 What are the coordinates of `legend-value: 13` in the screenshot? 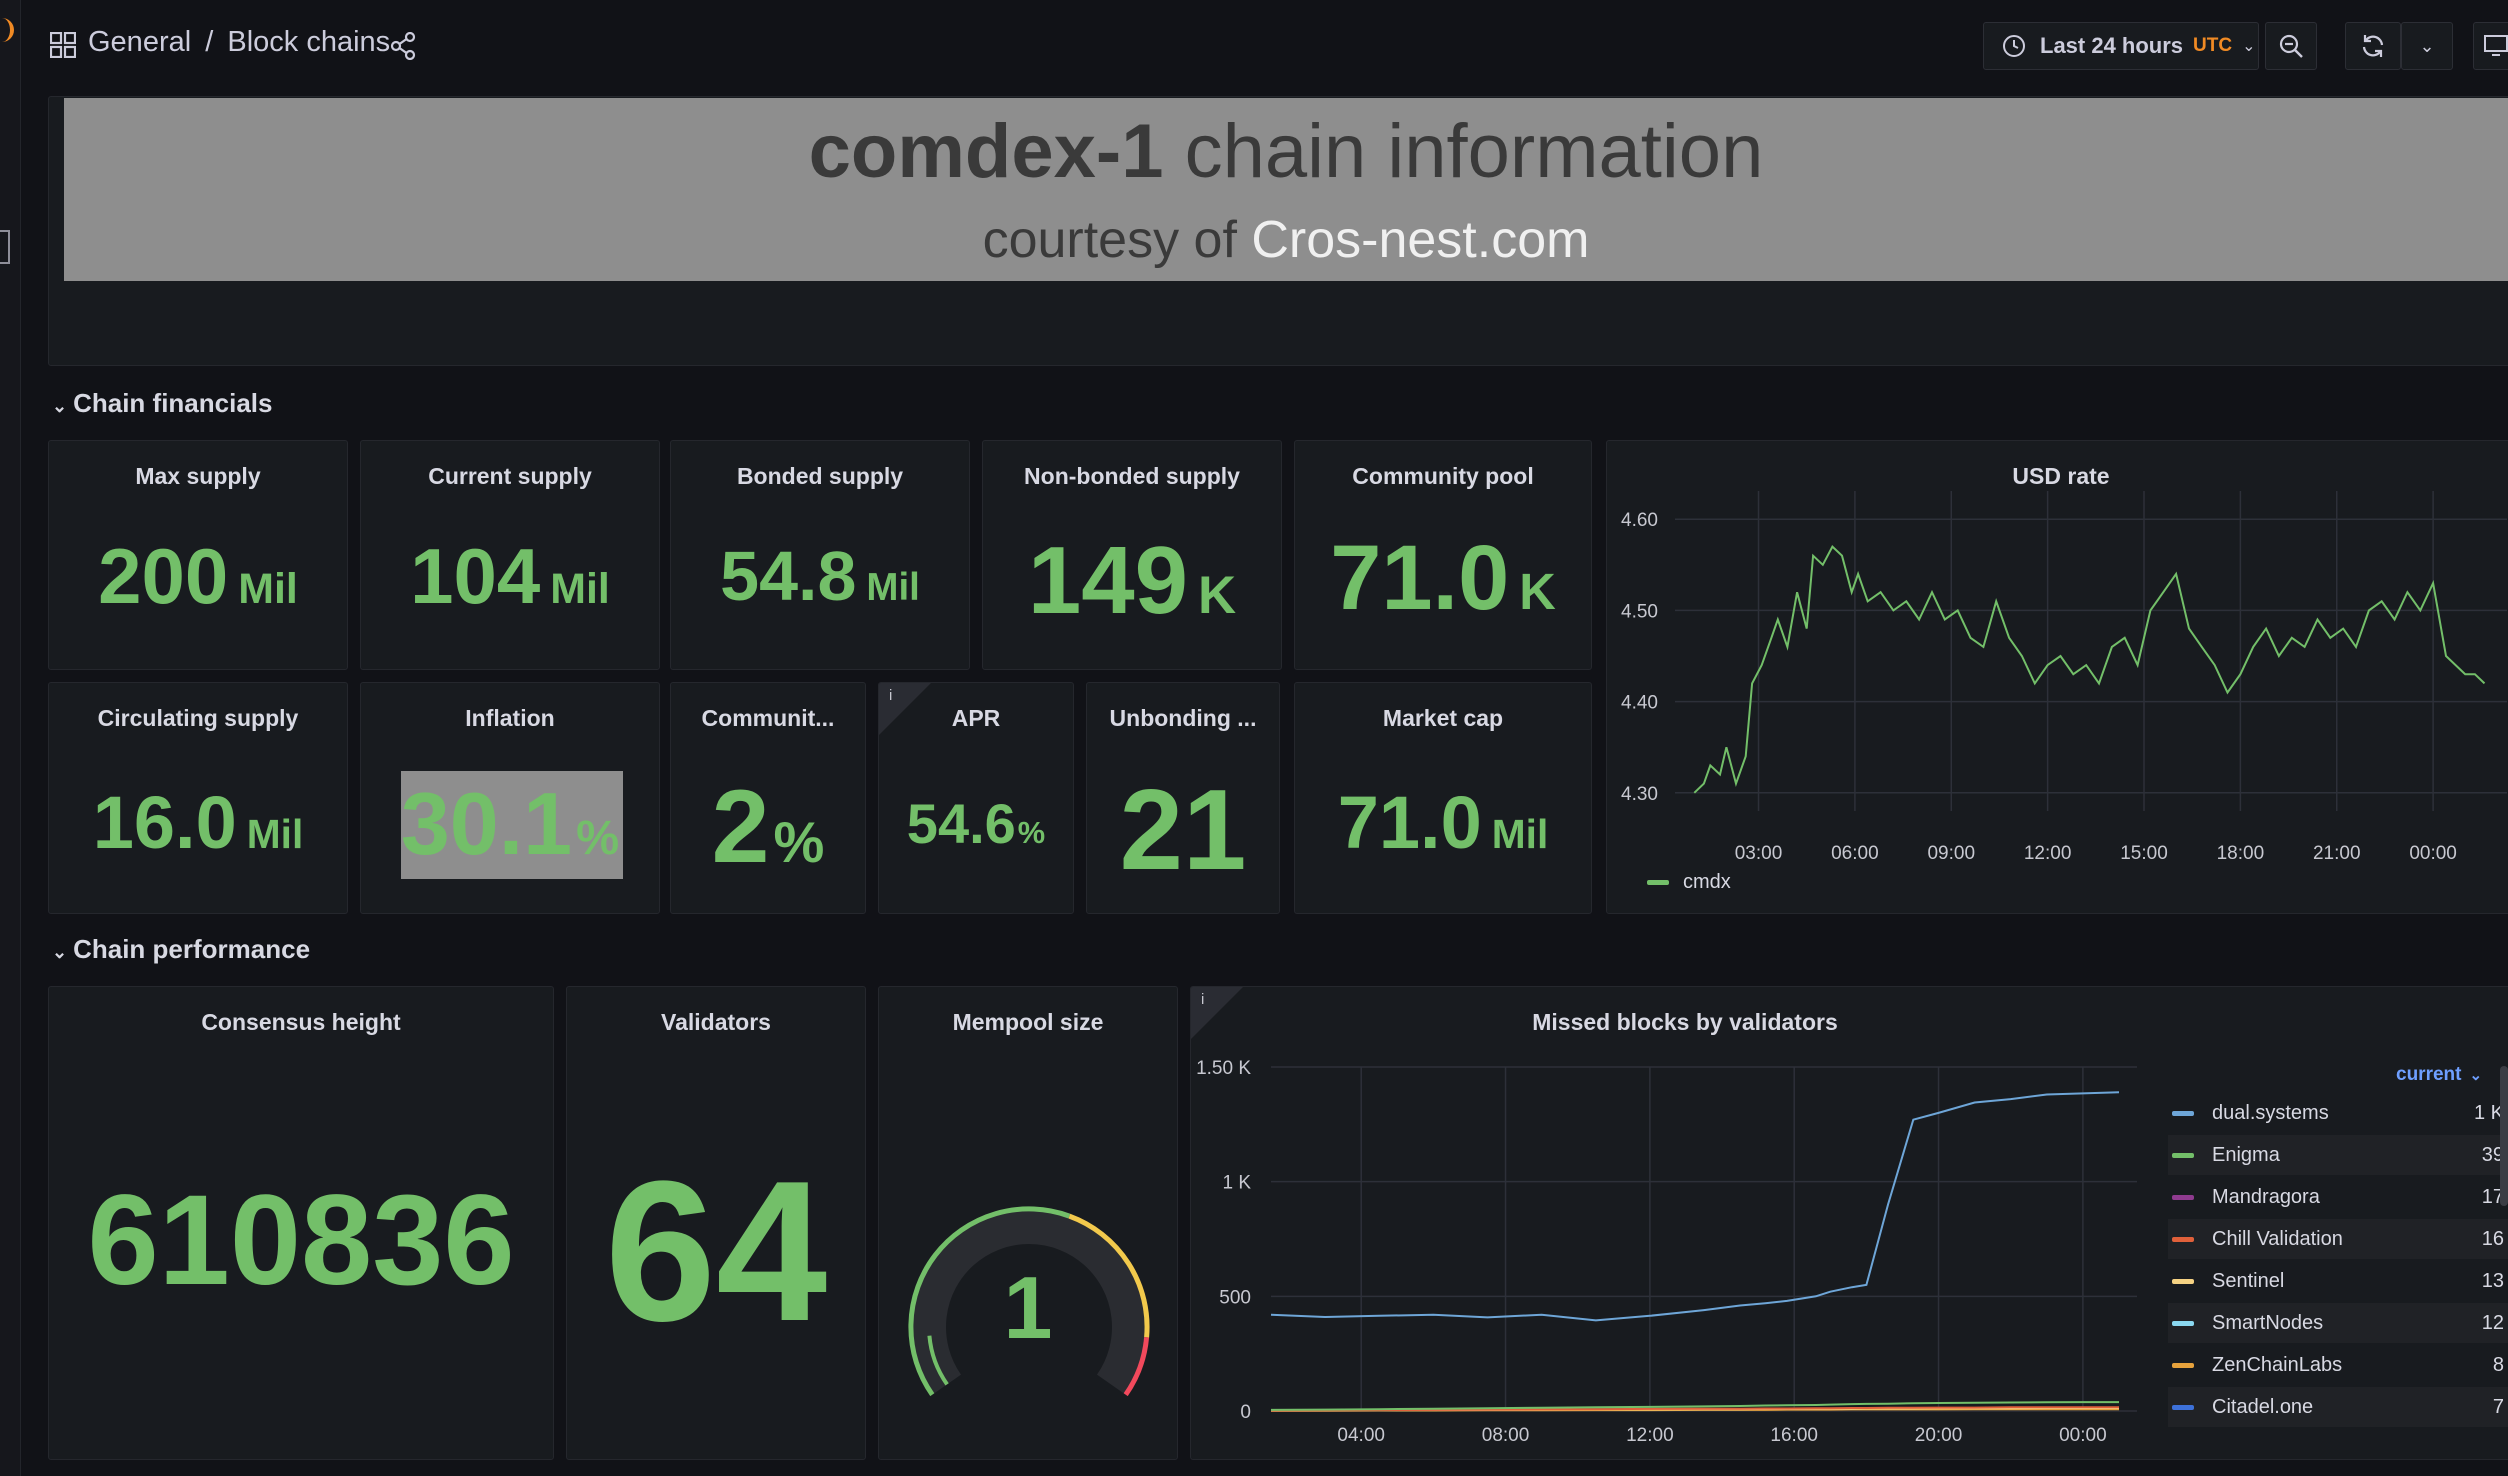 It's located at (2492, 1280).